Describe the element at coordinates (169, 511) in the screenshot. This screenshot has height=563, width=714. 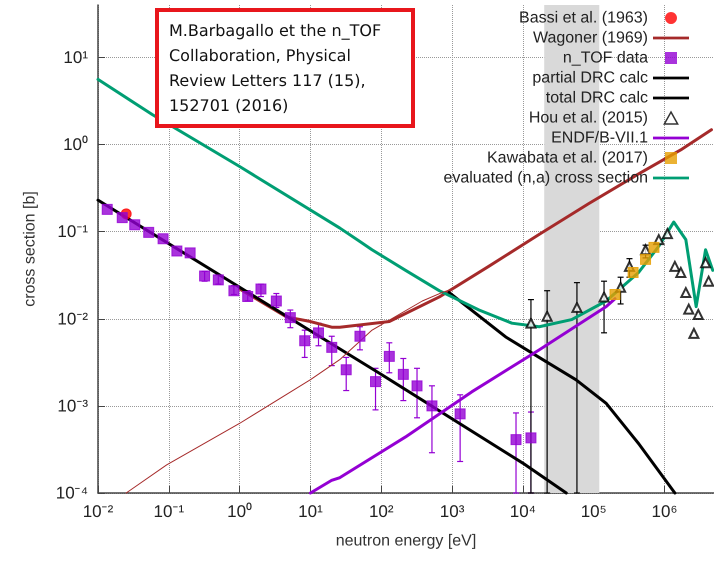
I see `x-tick-label: 10⁻¹` at that location.